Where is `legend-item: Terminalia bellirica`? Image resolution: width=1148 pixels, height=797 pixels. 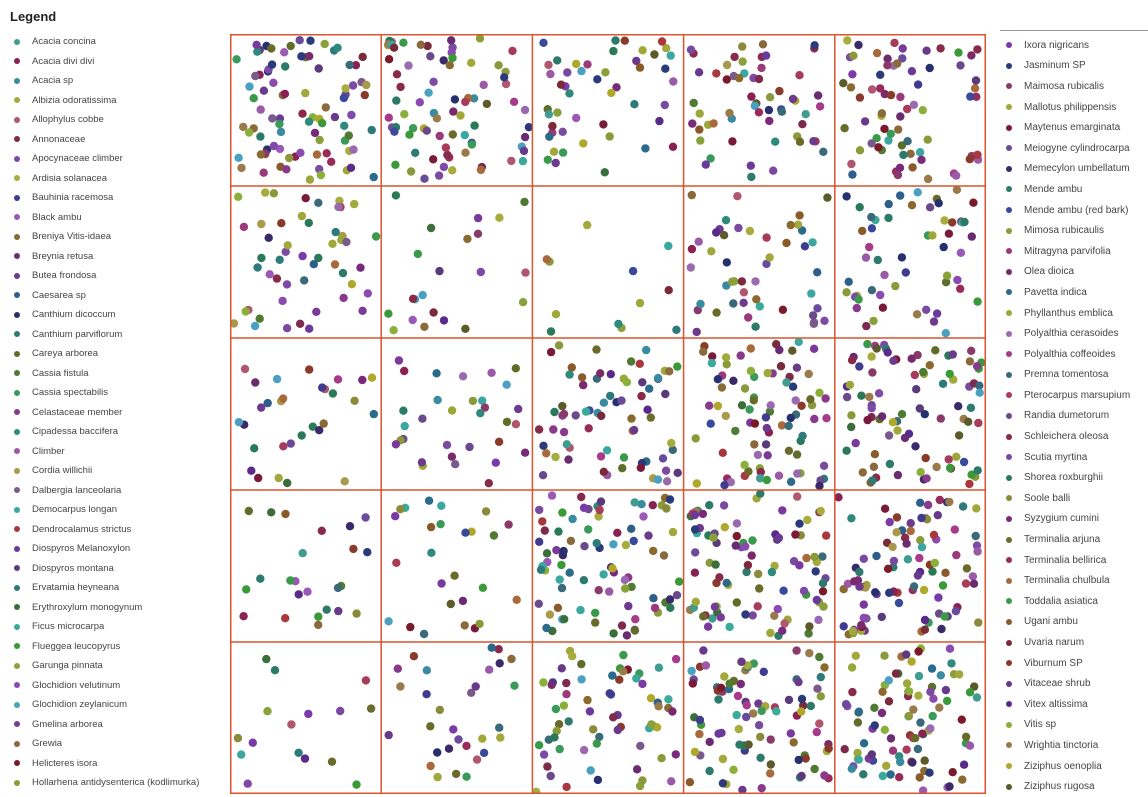
legend-item: Terminalia bellirica is located at coordinates (1068, 560).